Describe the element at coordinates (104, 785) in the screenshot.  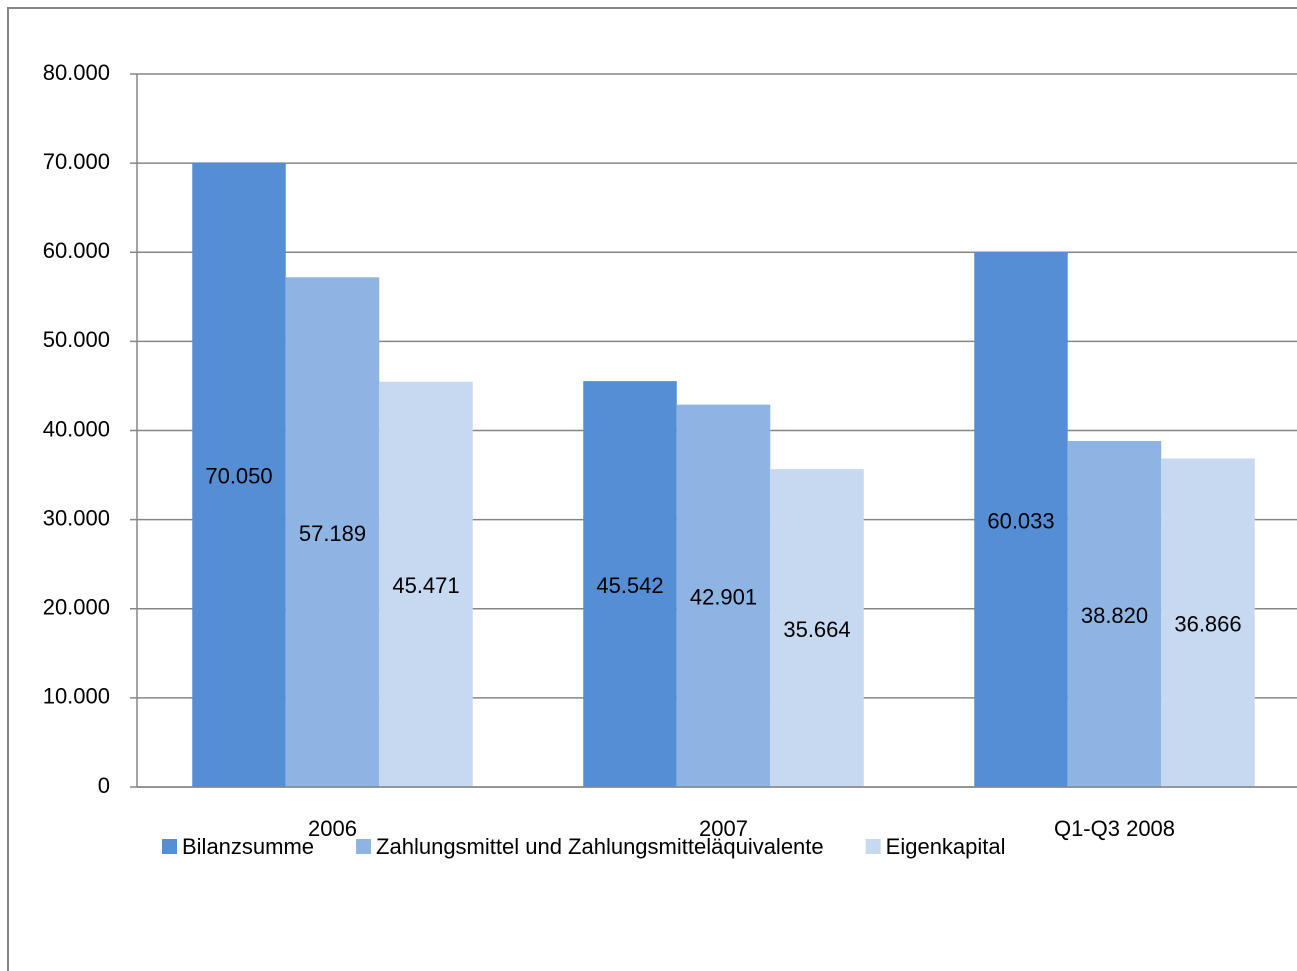
I see `y-tick-label: 0` at that location.